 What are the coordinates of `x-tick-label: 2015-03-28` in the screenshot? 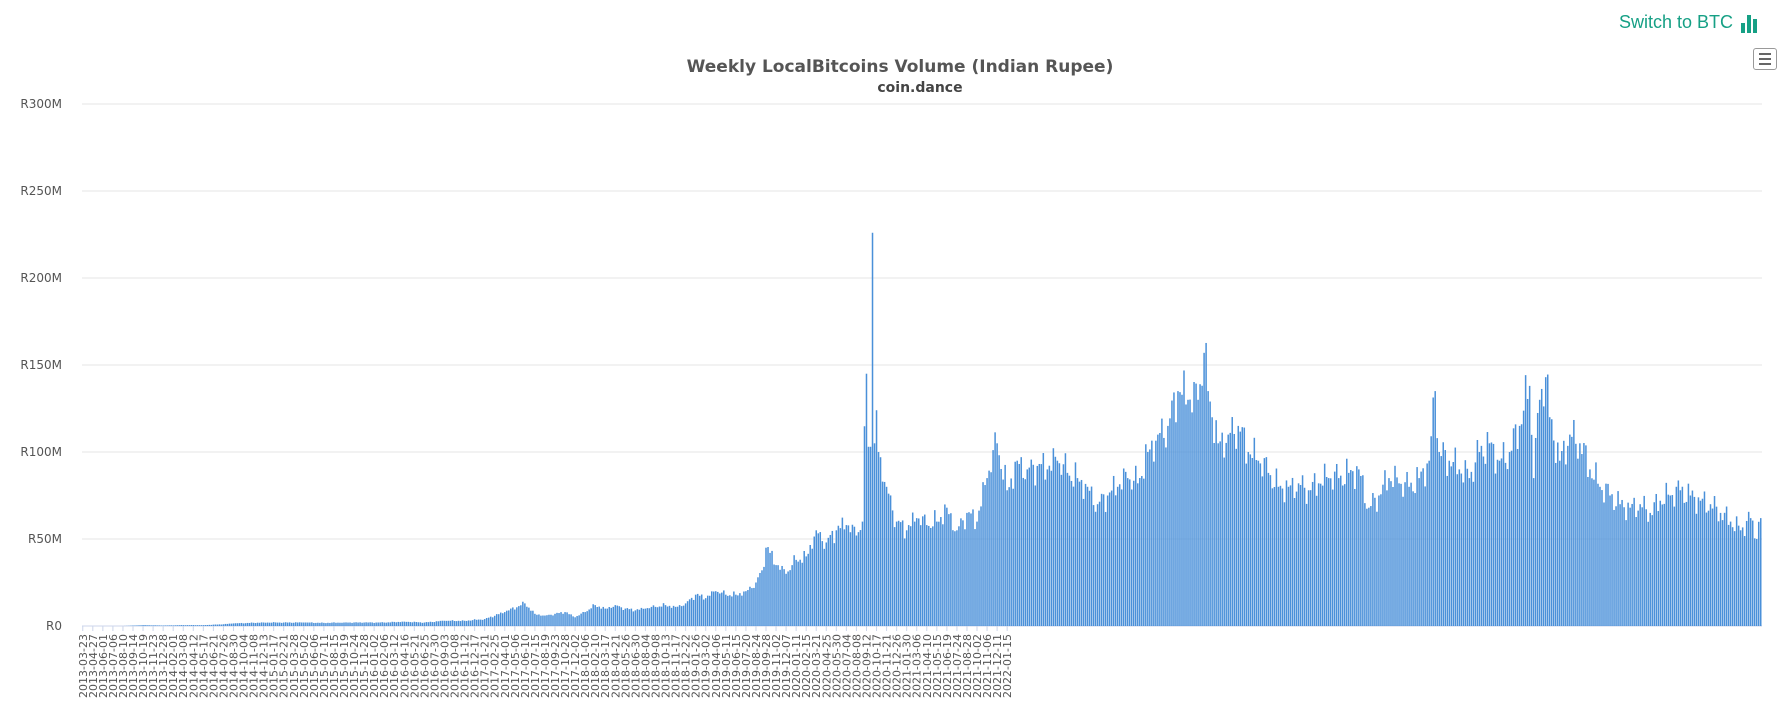 It's located at (294, 666).